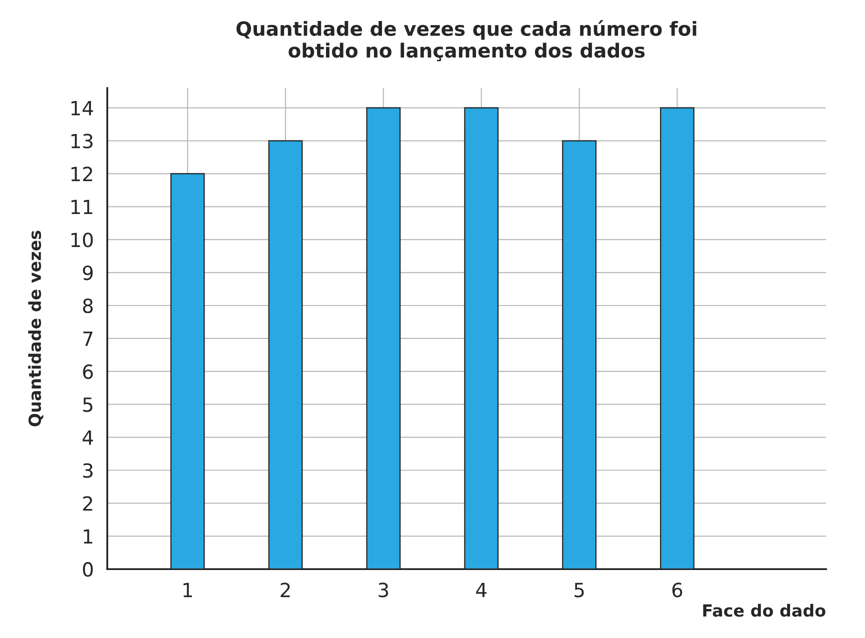 The width and height of the screenshot is (865, 638). I want to click on y-tick-label: 1, so click(88, 536).